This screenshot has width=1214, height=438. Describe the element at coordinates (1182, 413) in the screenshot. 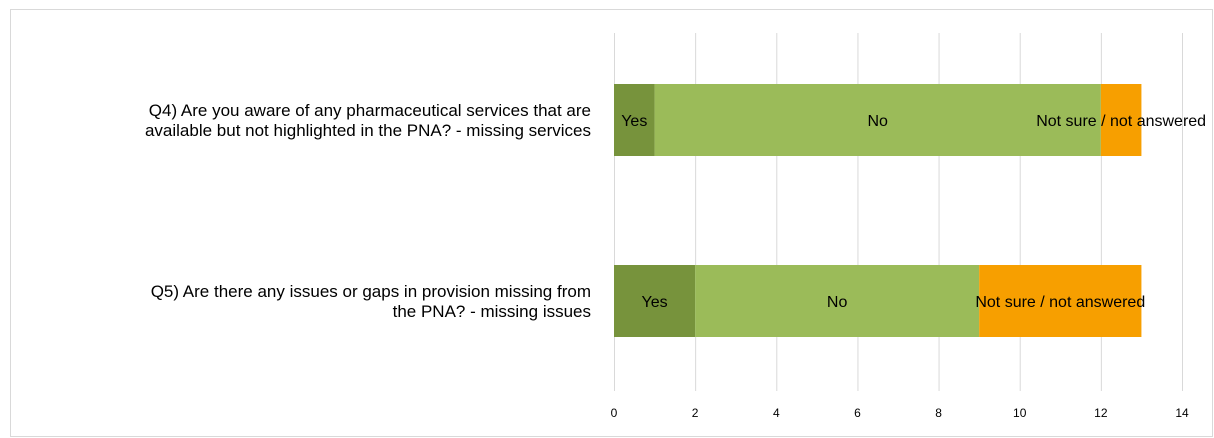

I see `x-tick-label: 14` at that location.